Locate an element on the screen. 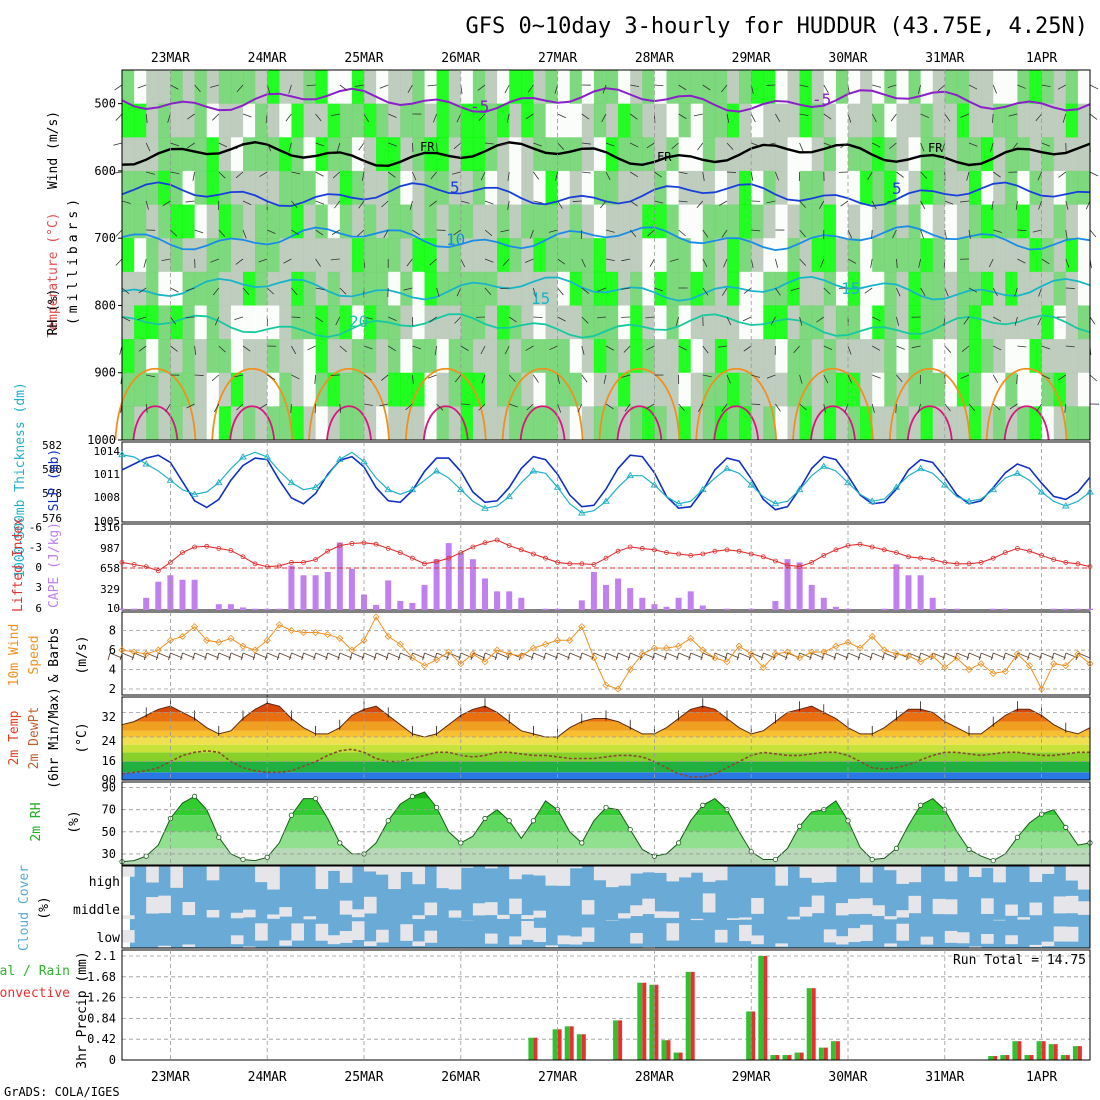 The image size is (1100, 1100). wind-barb-flag is located at coordinates (230, 656).